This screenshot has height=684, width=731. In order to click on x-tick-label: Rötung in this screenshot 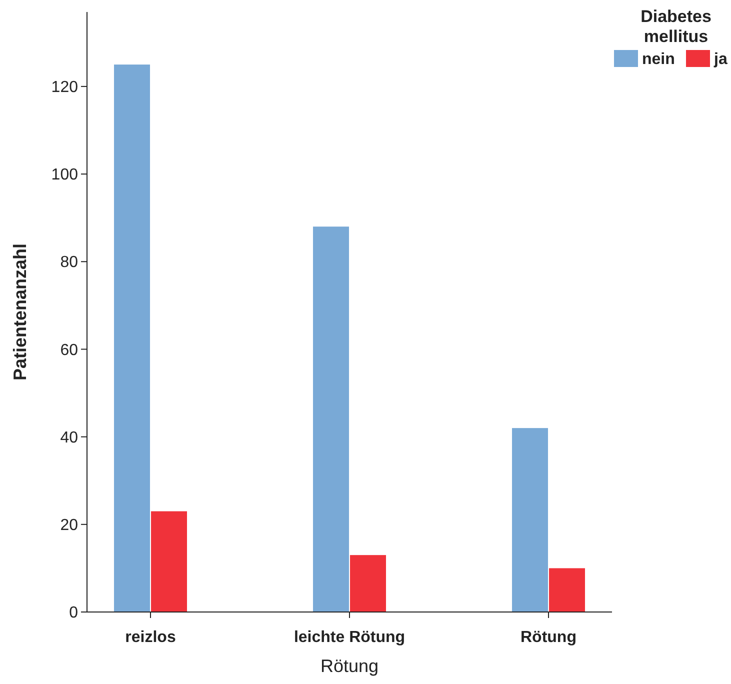, I will do `click(548, 637)`.